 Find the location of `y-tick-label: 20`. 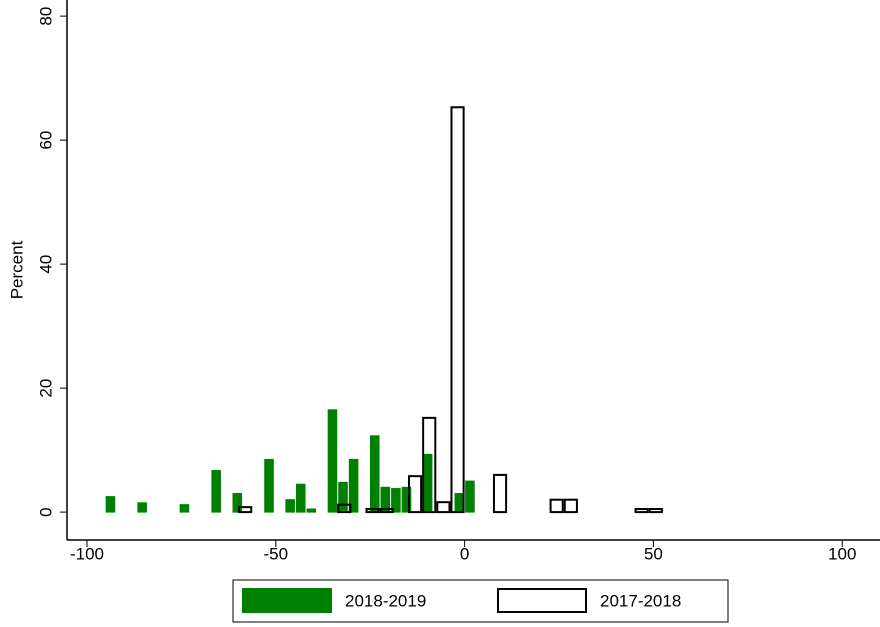

y-tick-label: 20 is located at coordinates (45, 388).